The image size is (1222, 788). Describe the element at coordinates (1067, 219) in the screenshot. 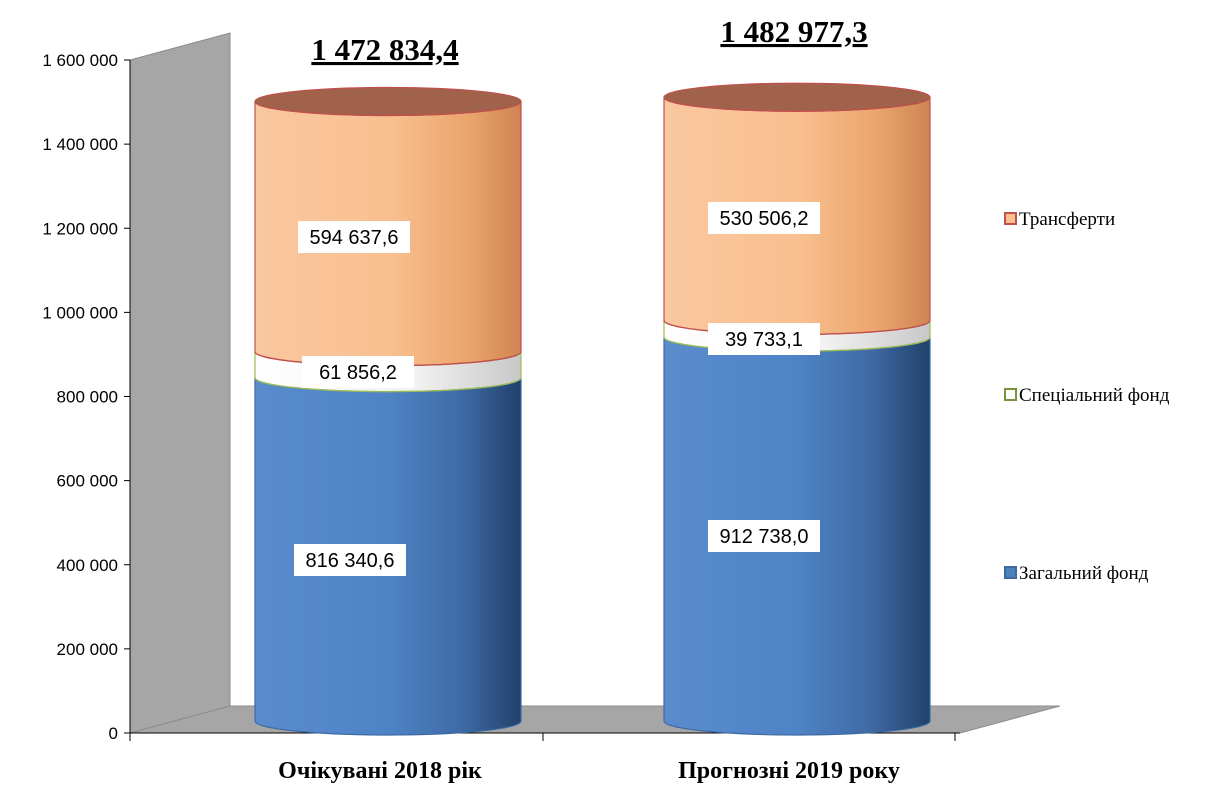

I see `legend-label: Трансферти` at that location.